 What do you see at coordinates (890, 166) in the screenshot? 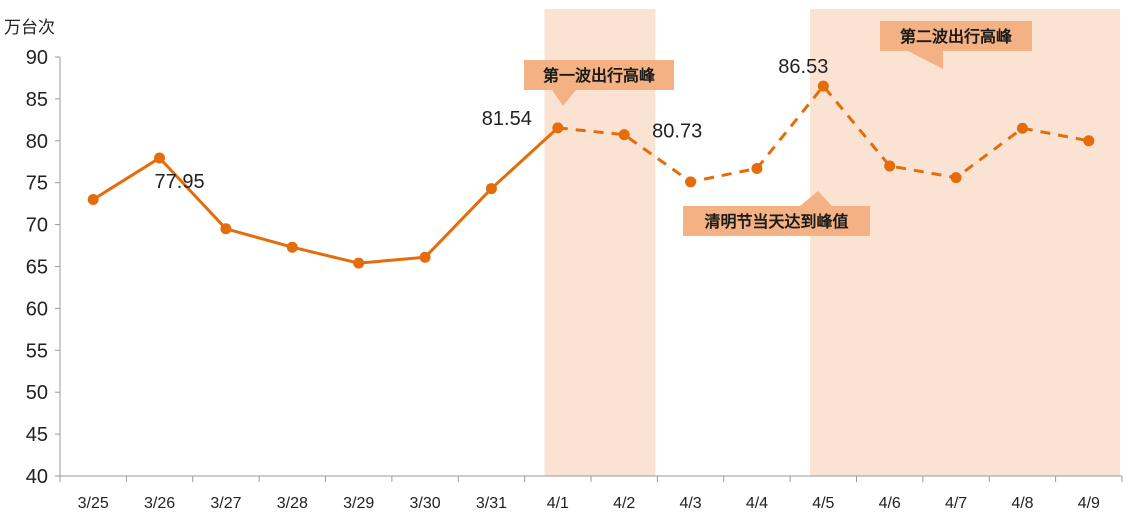
I see `data-point-4/6` at bounding box center [890, 166].